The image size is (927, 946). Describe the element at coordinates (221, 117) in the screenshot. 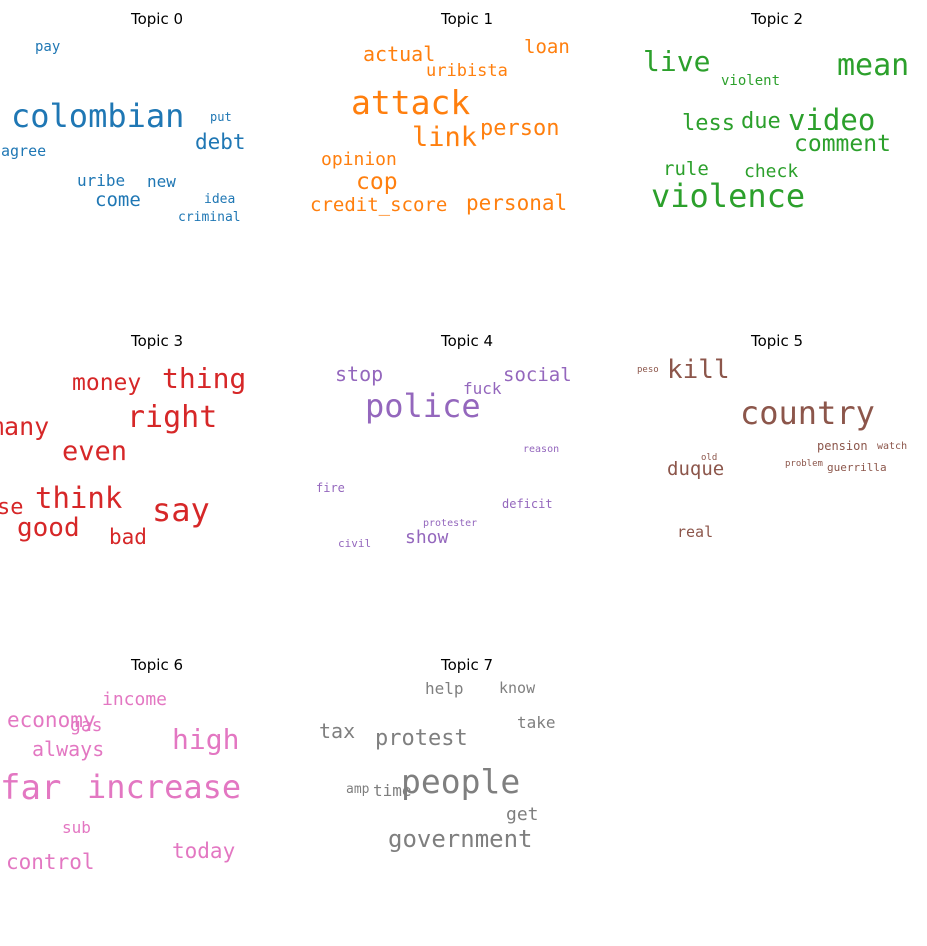

I see `word-put: put` at that location.